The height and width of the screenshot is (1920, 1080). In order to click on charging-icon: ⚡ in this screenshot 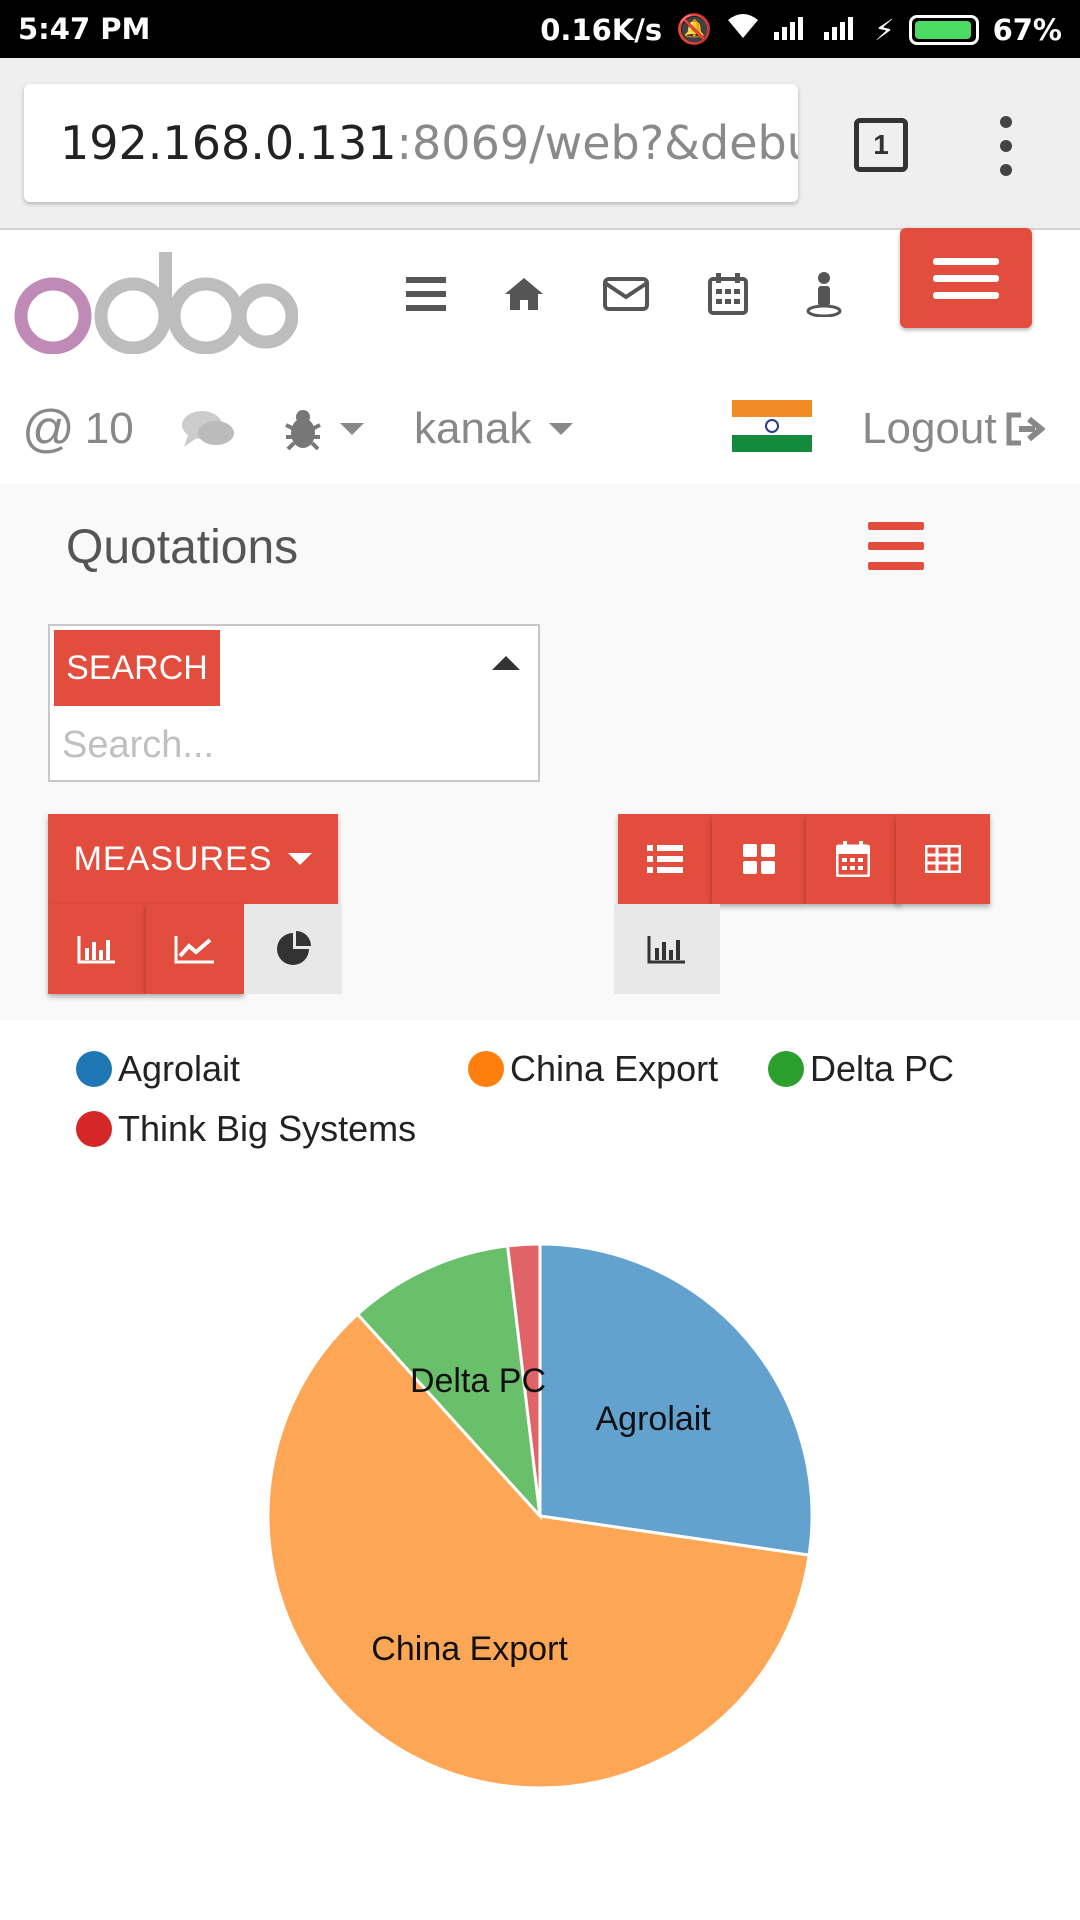, I will do `click(884, 29)`.